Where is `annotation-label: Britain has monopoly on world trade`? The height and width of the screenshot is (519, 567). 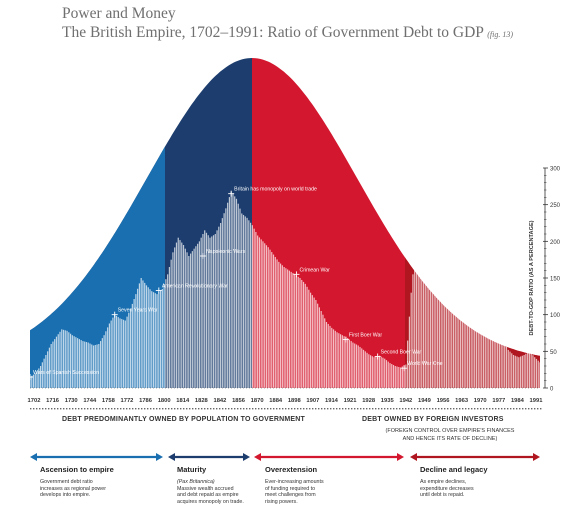
annotation-label: Britain has monopoly on world trade is located at coordinates (275, 190).